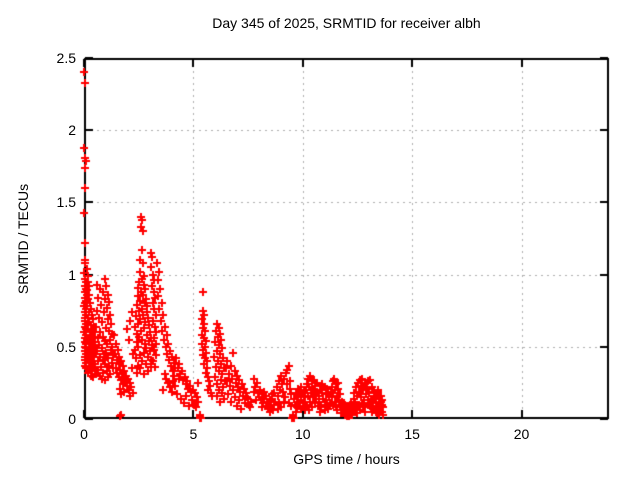  Describe the element at coordinates (346, 459) in the screenshot. I see `x-axis-title: GPS time / hours` at that location.